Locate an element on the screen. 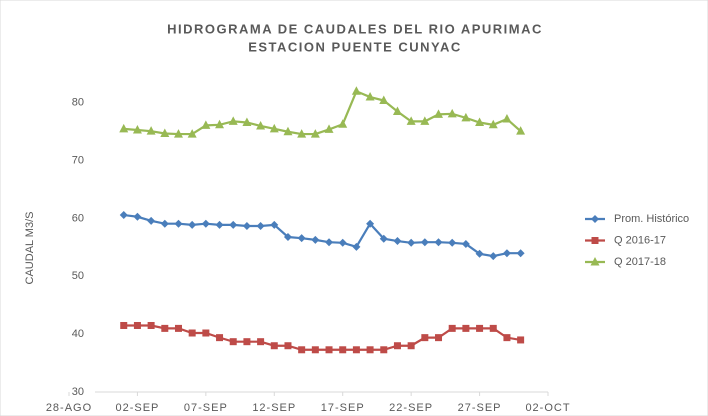 The width and height of the screenshot is (708, 416). y-tick-label: 80 is located at coordinates (78, 103).